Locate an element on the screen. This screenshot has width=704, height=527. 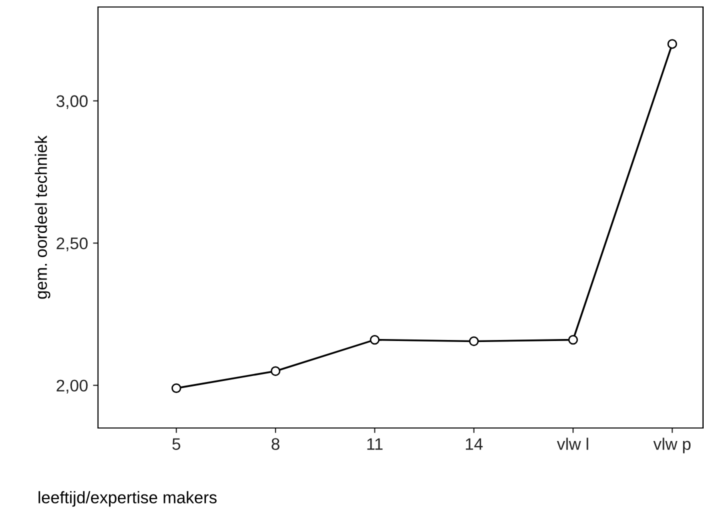
y-tick-label: 2,50 is located at coordinates (72, 245).